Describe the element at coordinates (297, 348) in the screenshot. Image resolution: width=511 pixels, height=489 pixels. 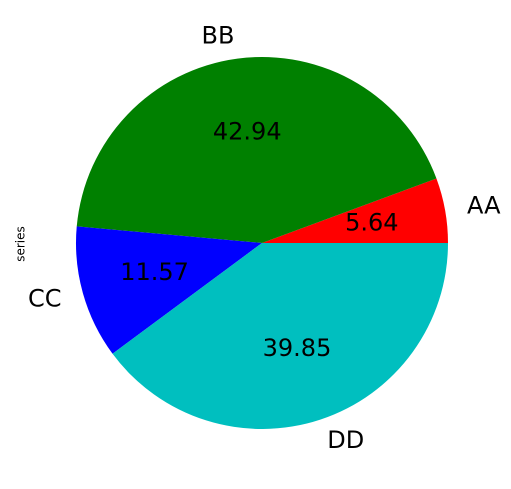
I see `value-label-dd: 39.85` at that location.